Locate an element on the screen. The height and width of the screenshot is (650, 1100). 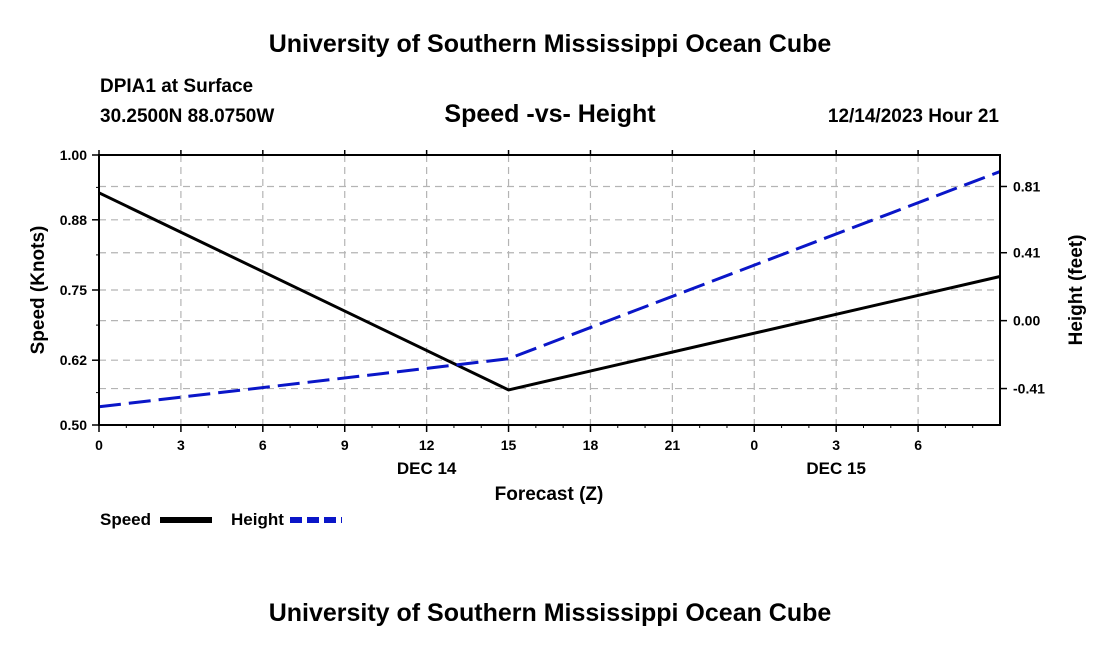
y-tick-label-right: 0.00 is located at coordinates (1026, 321).